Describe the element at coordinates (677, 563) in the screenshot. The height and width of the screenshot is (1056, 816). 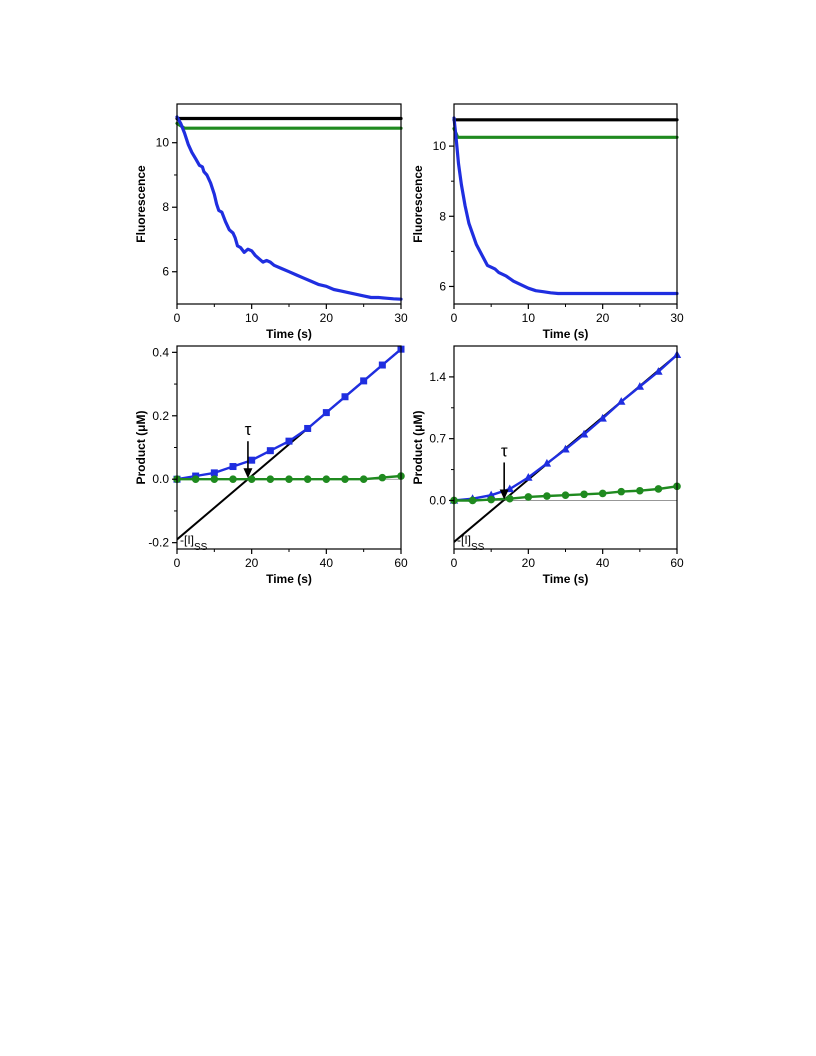
I see `chart-4-x-tick-label: 60` at that location.